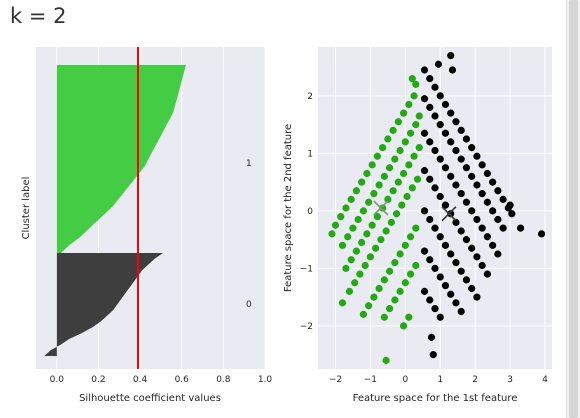 Image resolution: width=580 pixels, height=418 pixels. I want to click on scatter-x-tick-label: 1, so click(440, 380).